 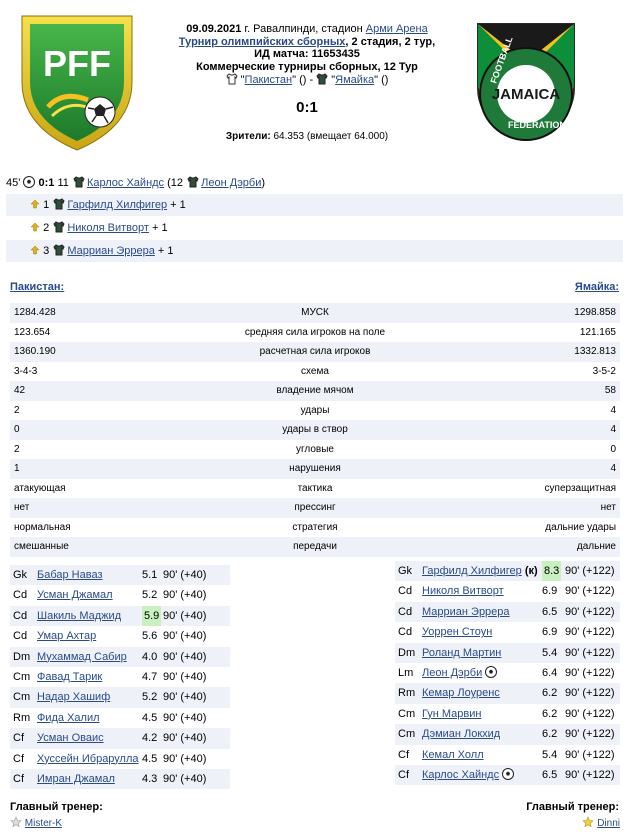 What do you see at coordinates (46, 183) in the screenshot?
I see `goal-score: 0:1` at bounding box center [46, 183].